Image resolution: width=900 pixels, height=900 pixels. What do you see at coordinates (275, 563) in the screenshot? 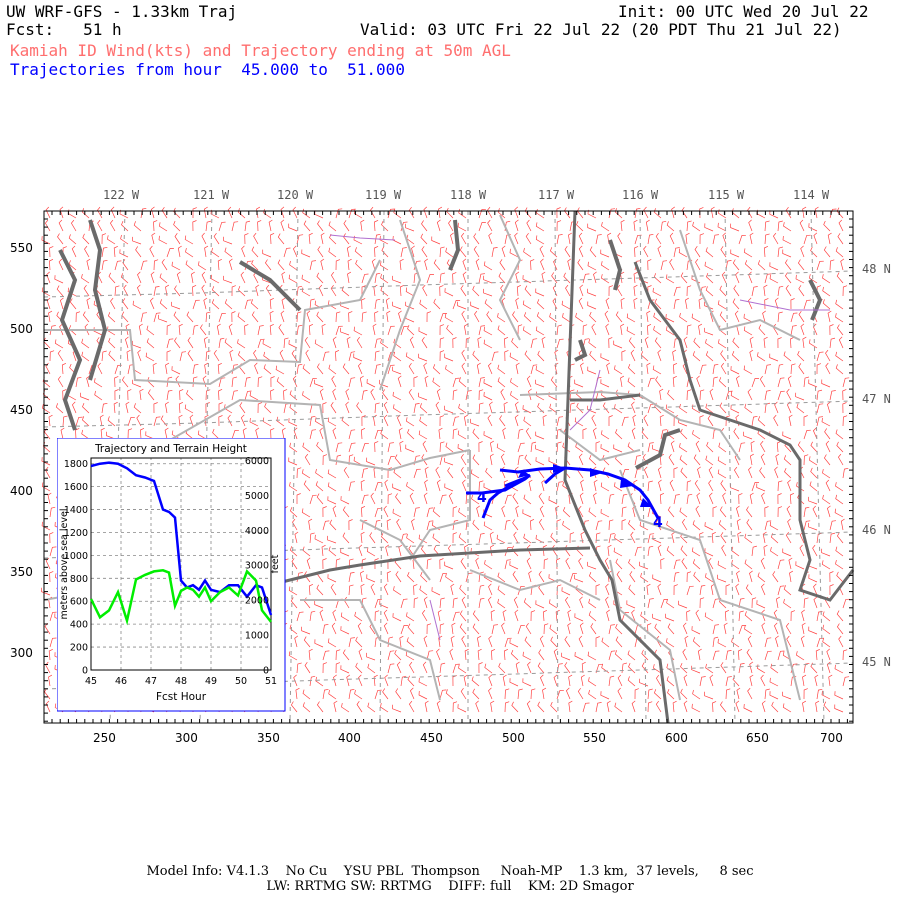
I see `inset-right-axis-label: feet` at bounding box center [275, 563].